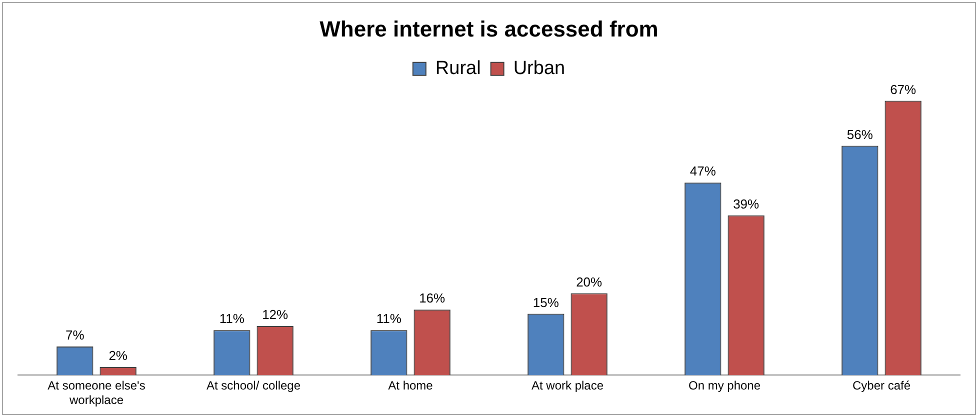 The height and width of the screenshot is (417, 978). Describe the element at coordinates (432, 298) in the screenshot. I see `data-label: 16%` at that location.